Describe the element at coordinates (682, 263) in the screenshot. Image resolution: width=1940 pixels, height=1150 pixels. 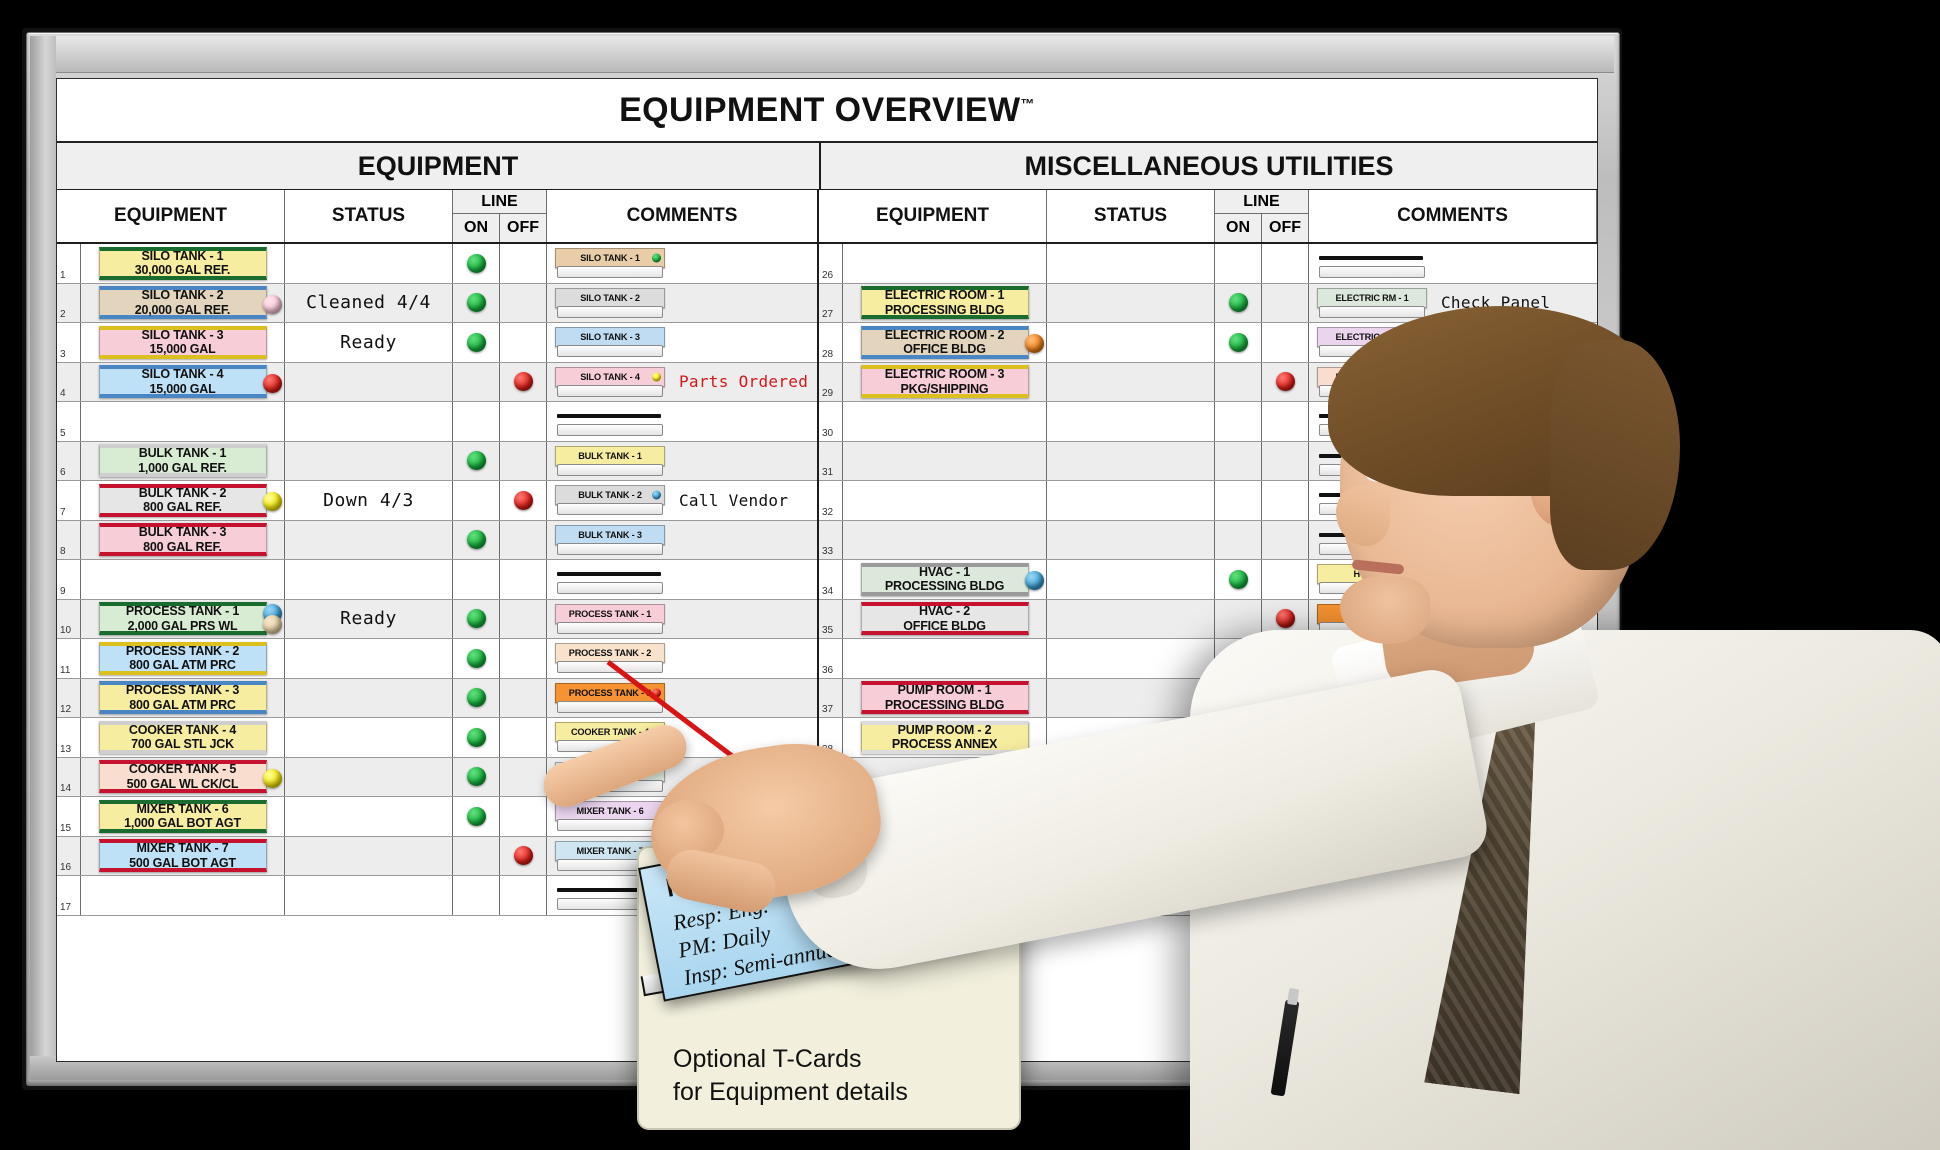
I see `comments-cell: SILO TANK - 1` at that location.